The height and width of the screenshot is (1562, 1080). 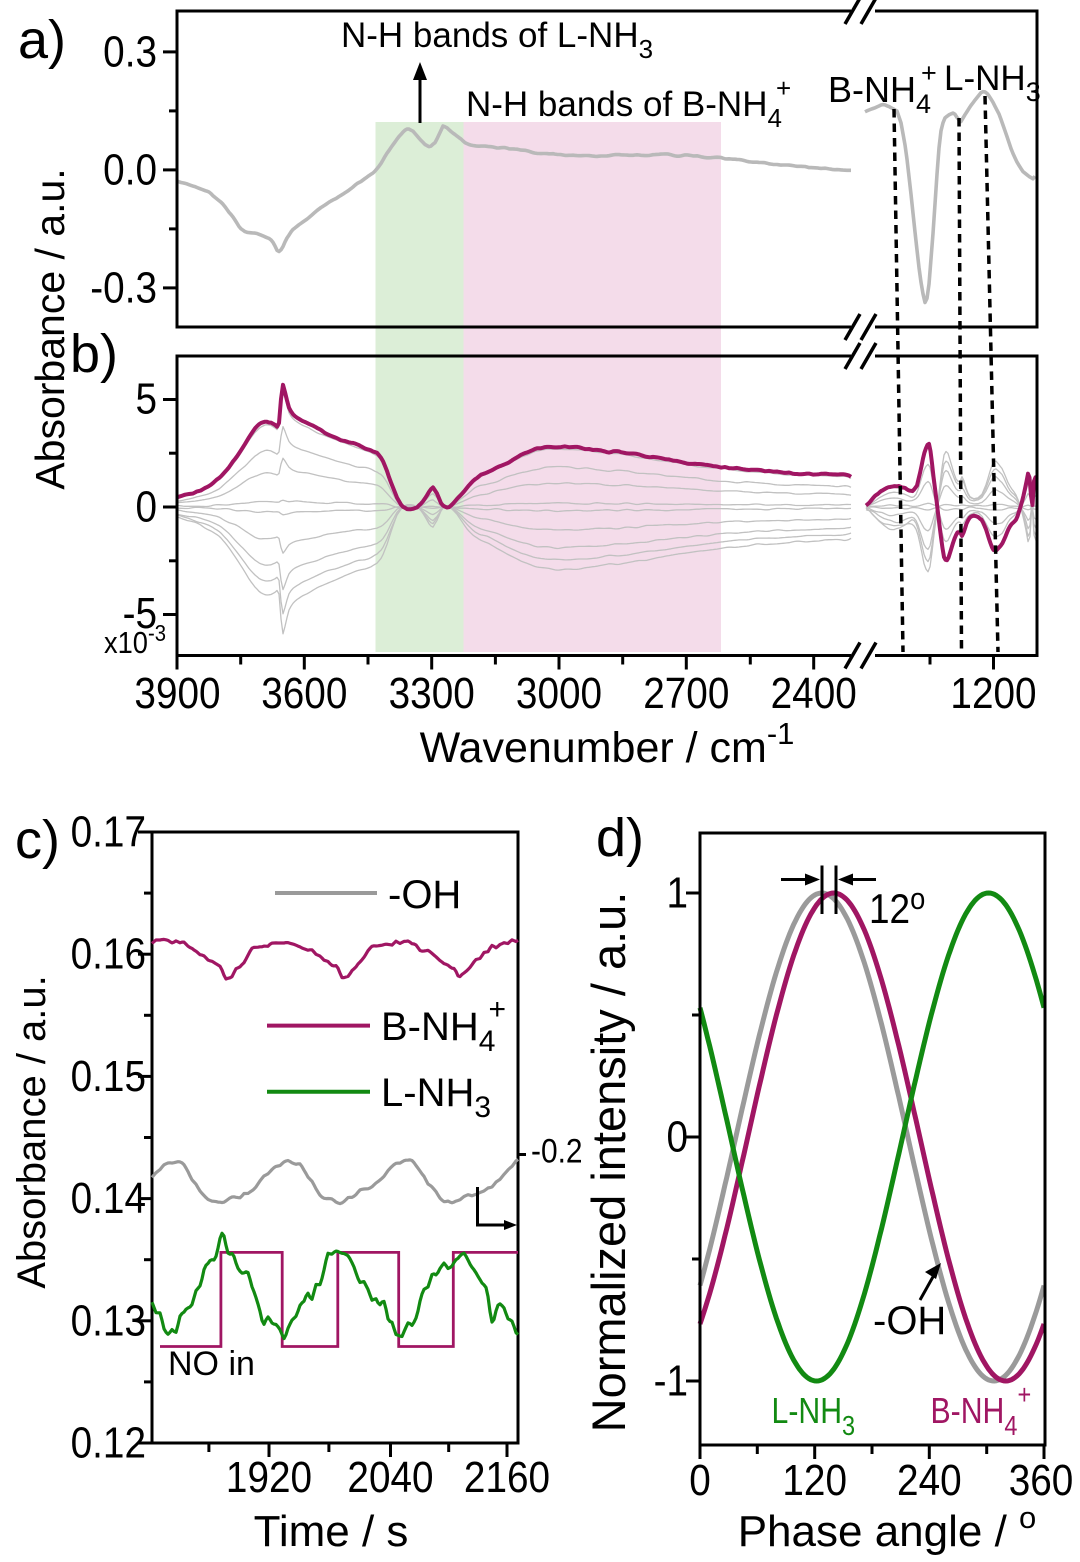 I want to click on svg-text: -5, so click(x=140, y=613).